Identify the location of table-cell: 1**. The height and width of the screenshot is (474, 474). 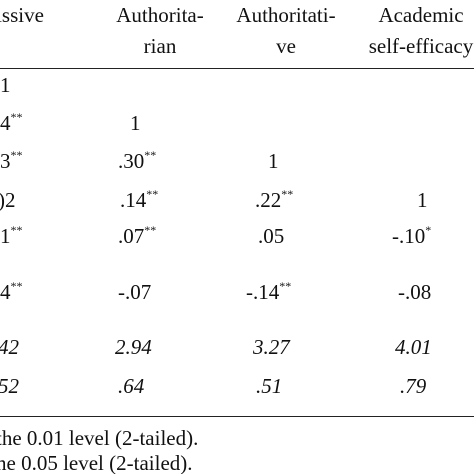
(11, 235).